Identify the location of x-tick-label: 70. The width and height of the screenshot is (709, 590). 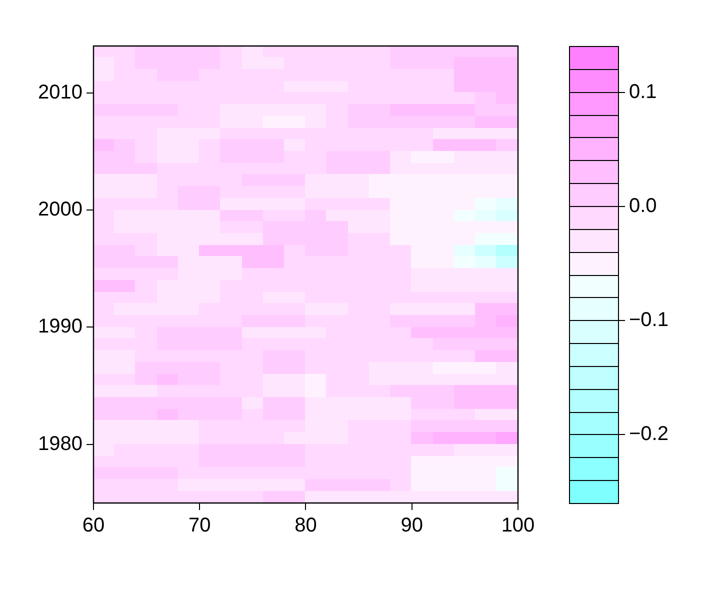
(199, 525).